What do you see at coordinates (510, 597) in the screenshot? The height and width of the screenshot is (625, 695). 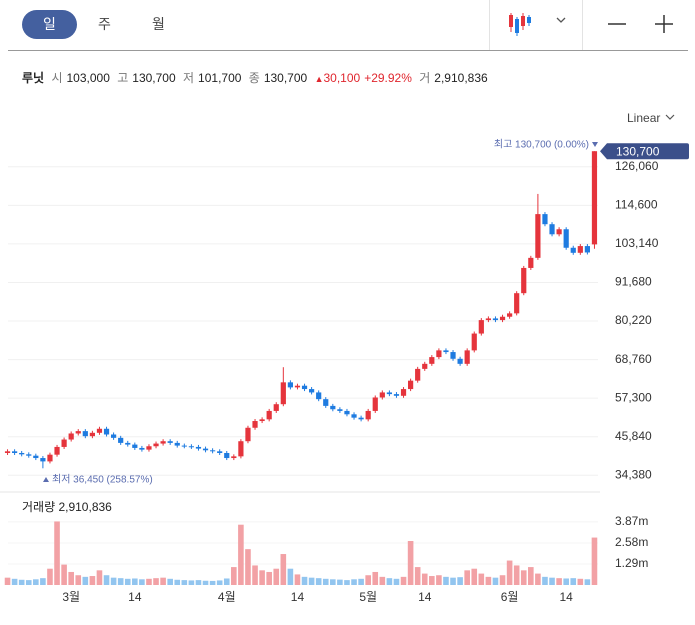 I see `x-tick-label: 6월` at bounding box center [510, 597].